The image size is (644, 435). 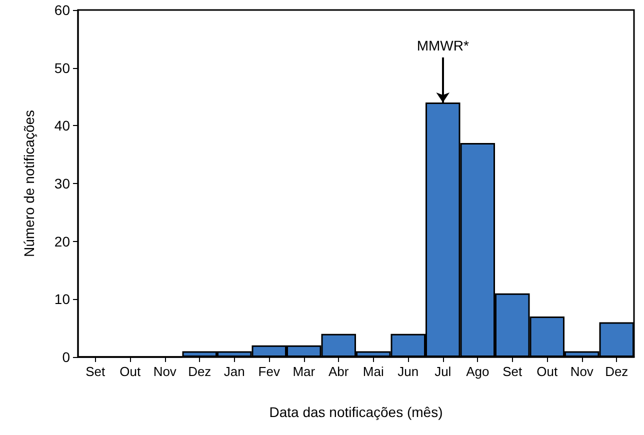 I want to click on x-tick-label: Fev, so click(x=269, y=371).